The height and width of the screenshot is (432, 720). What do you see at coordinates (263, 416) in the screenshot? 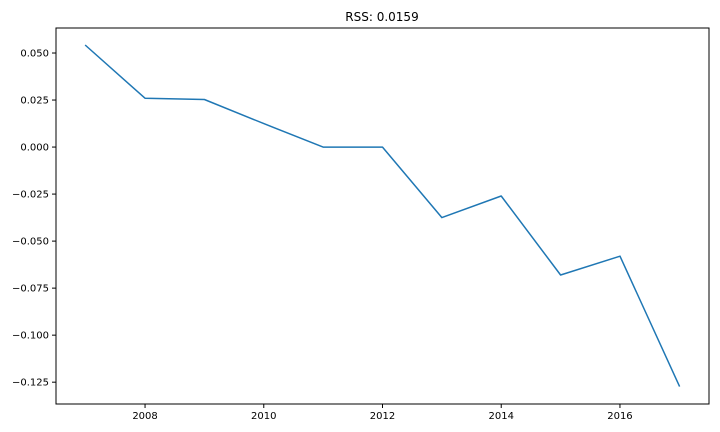
I see `x-tick-label: 2010` at bounding box center [263, 416].